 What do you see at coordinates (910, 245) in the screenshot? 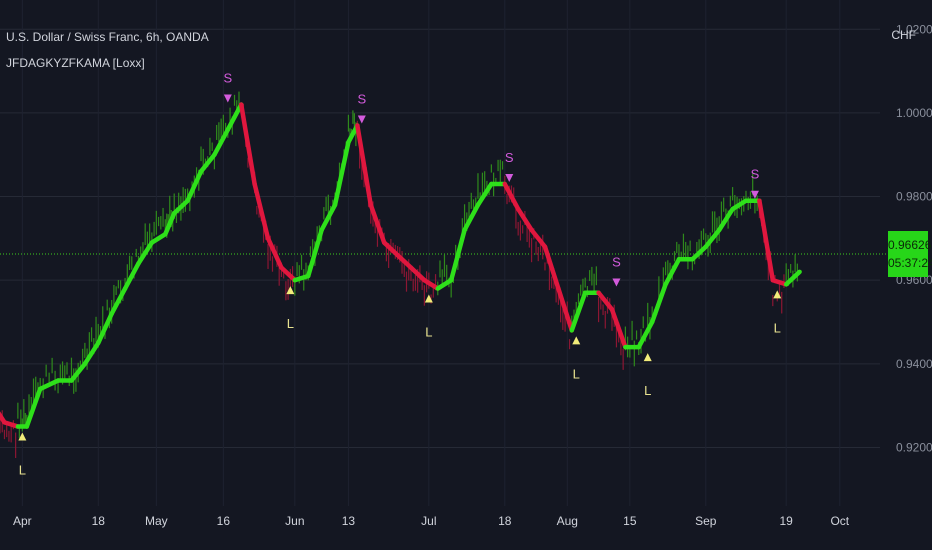
I see `last-price-value: 0.96626` at bounding box center [910, 245].